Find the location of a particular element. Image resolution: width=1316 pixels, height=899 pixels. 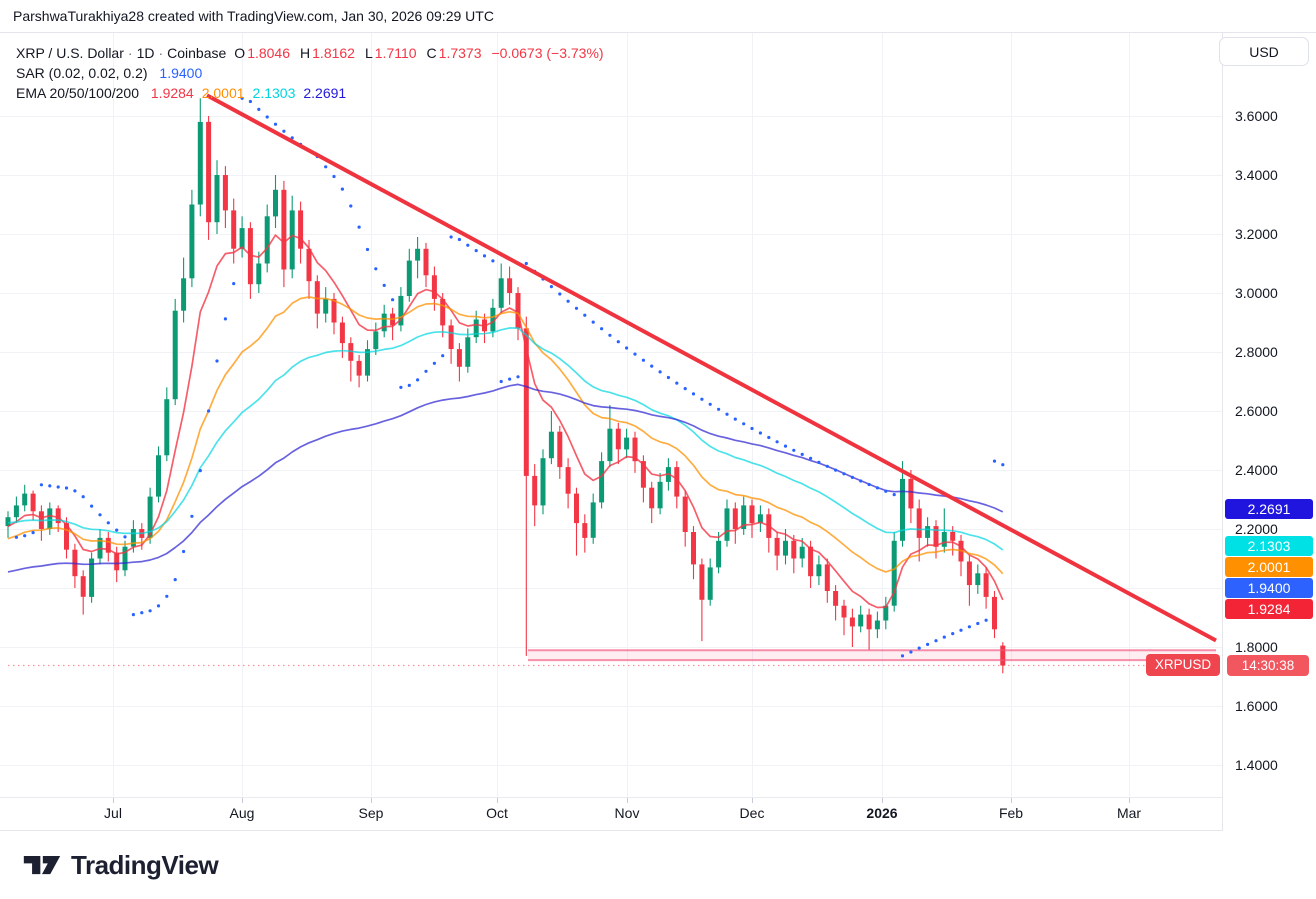

time-tick-label-Oct: Oct is located at coordinates (497, 813).